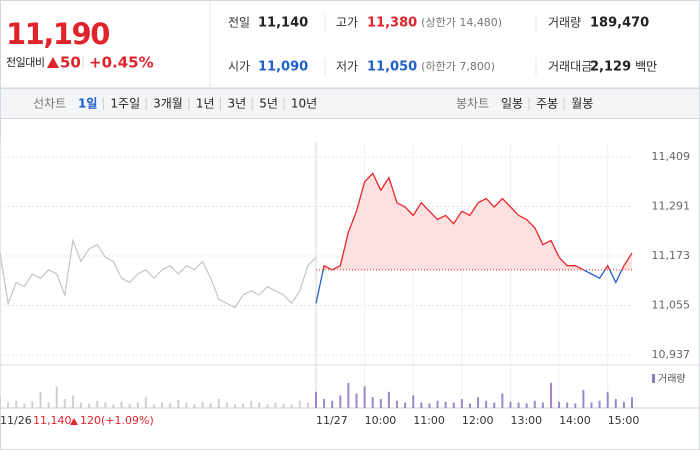  What do you see at coordinates (575, 420) in the screenshot?
I see `x-tick-label: 14:00` at bounding box center [575, 420].